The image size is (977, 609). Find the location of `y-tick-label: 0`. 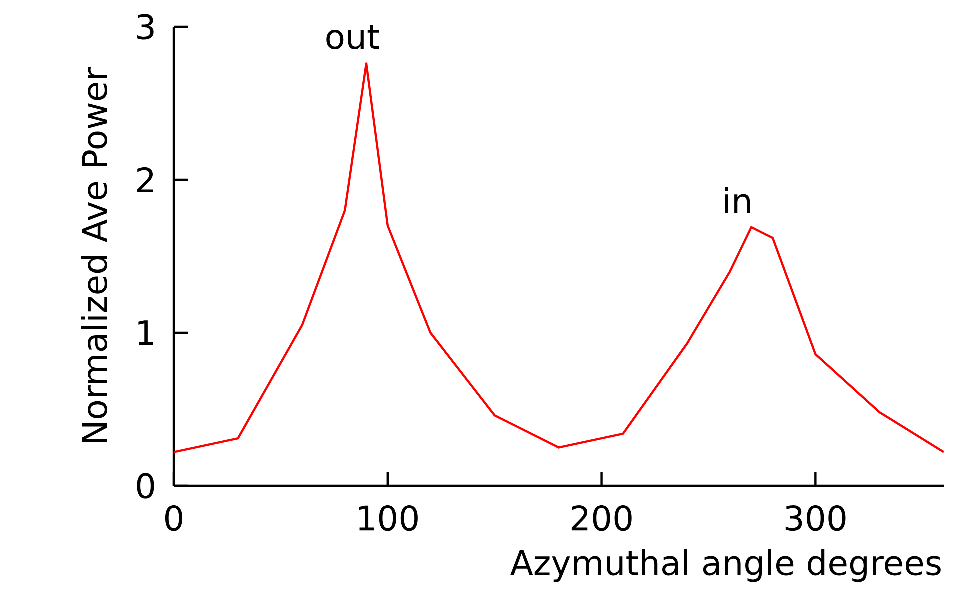

y-tick-label: 0 is located at coordinates (145, 486).